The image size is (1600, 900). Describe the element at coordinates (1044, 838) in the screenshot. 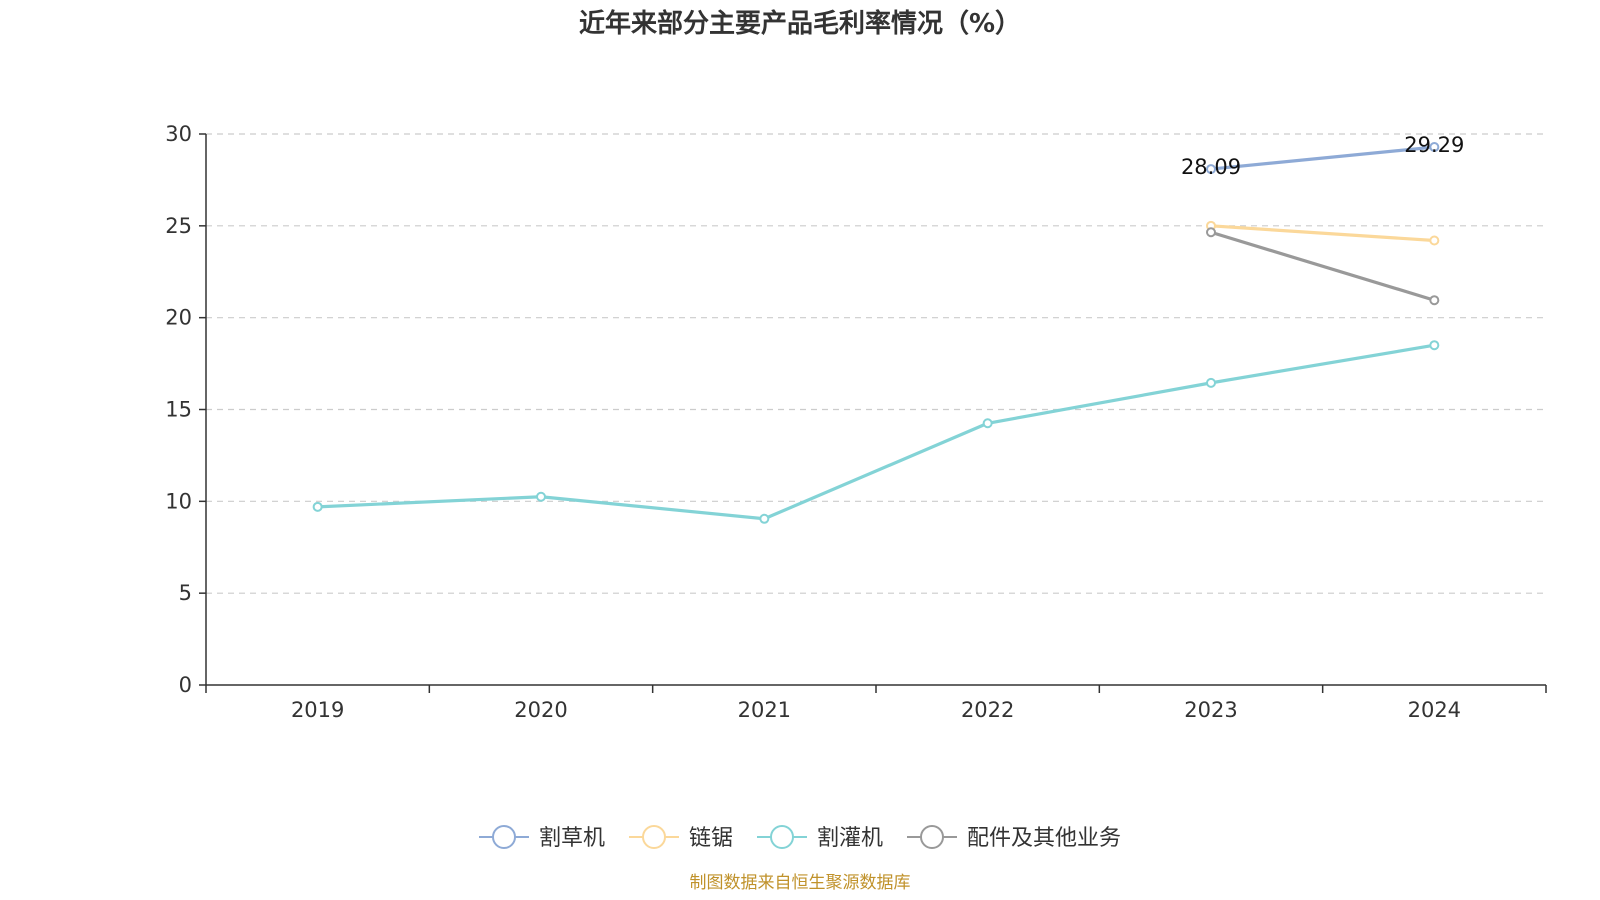

I see `legend-label: 配件及其他业务` at that location.